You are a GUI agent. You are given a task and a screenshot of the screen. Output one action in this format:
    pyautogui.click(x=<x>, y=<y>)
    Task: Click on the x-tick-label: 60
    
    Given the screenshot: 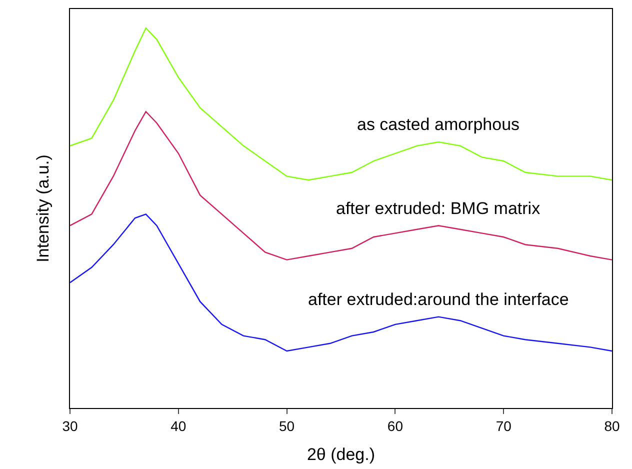 What is the action you would take?
    pyautogui.click(x=395, y=426)
    